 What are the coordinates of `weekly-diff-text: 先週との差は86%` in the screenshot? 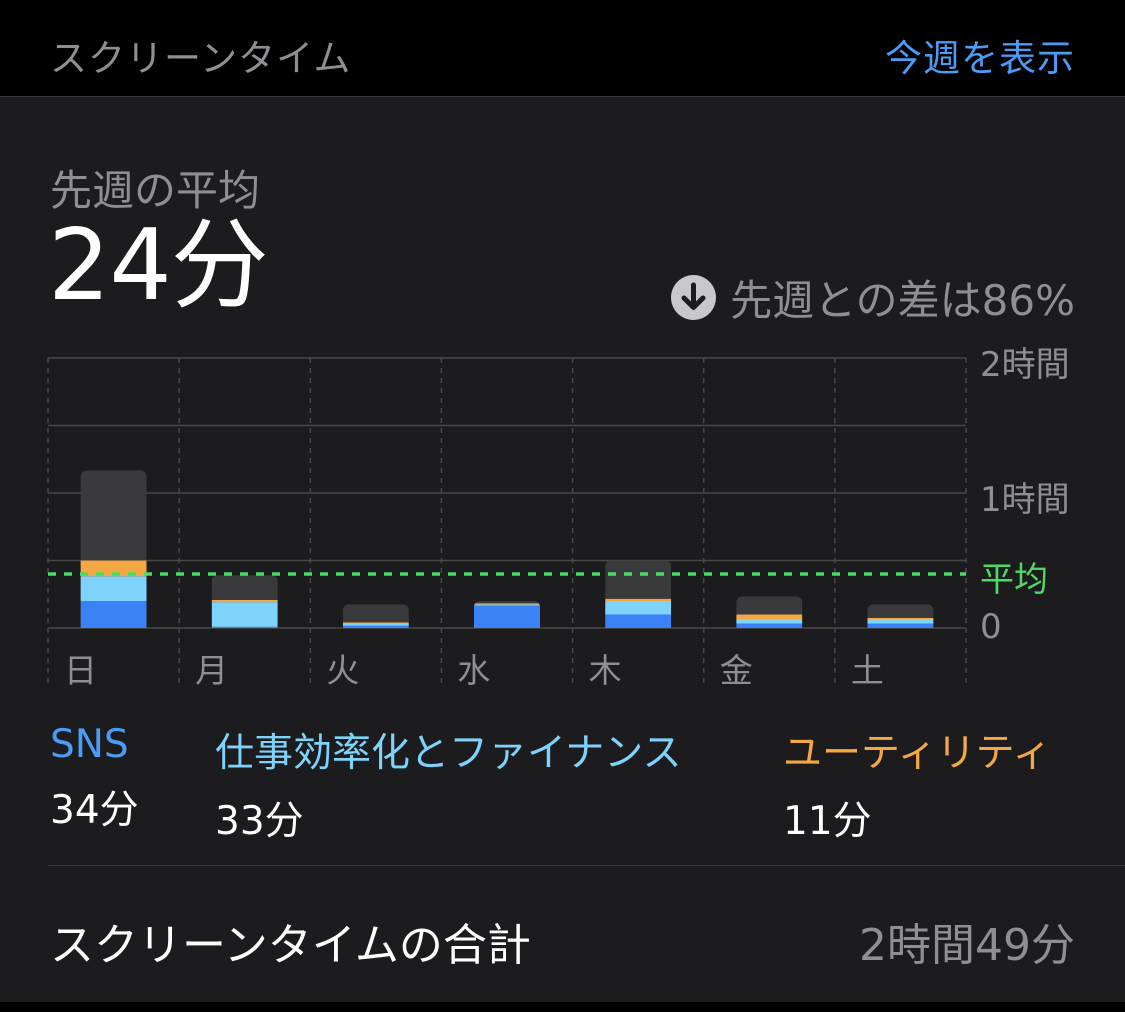 It's located at (902, 300).